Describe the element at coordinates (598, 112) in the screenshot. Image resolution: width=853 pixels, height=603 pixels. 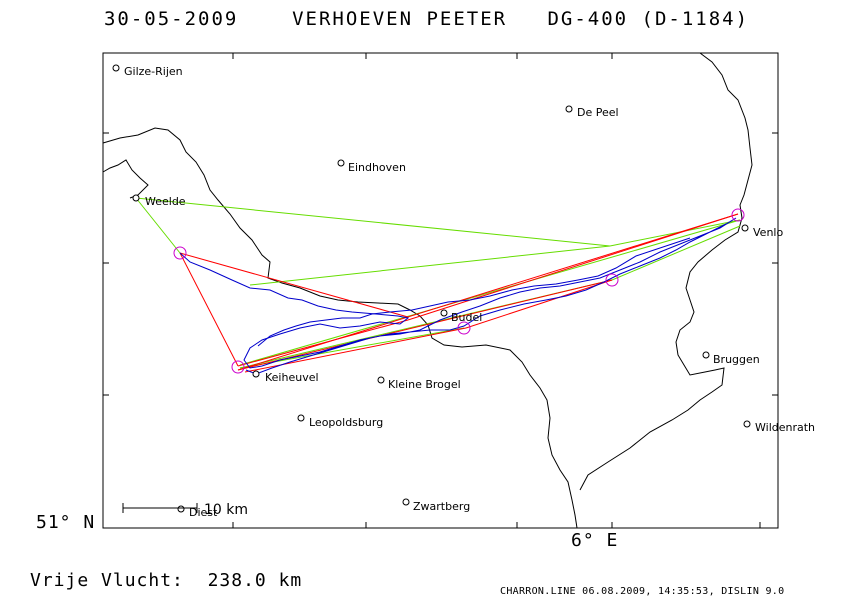
I see `place-label: De Peel` at that location.